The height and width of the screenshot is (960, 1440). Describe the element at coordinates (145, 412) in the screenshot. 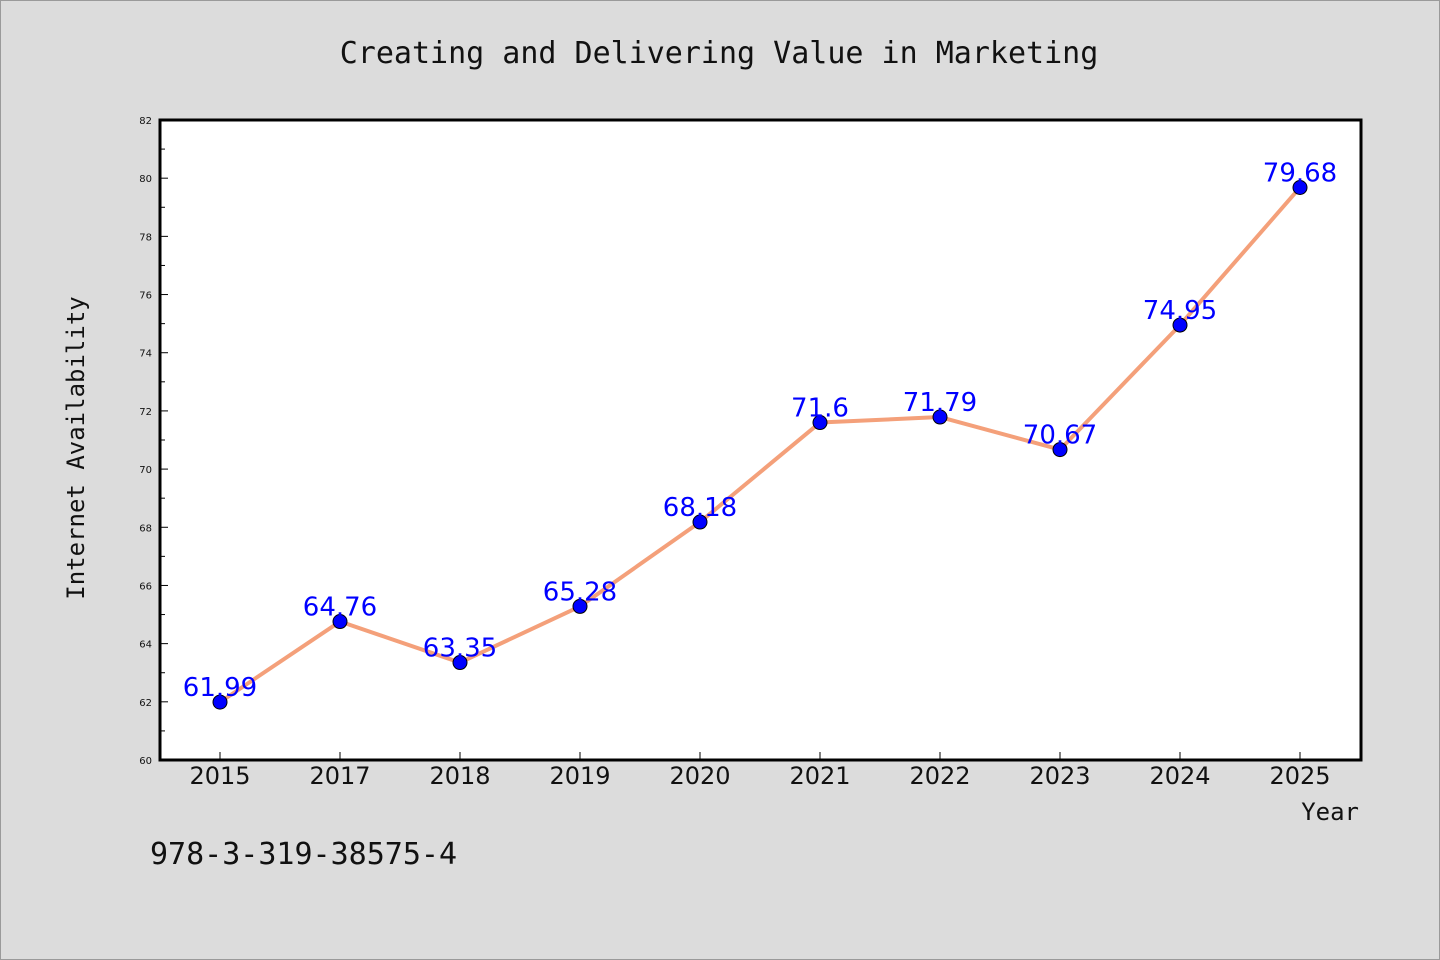

I see `y-tick-label: 72` at that location.